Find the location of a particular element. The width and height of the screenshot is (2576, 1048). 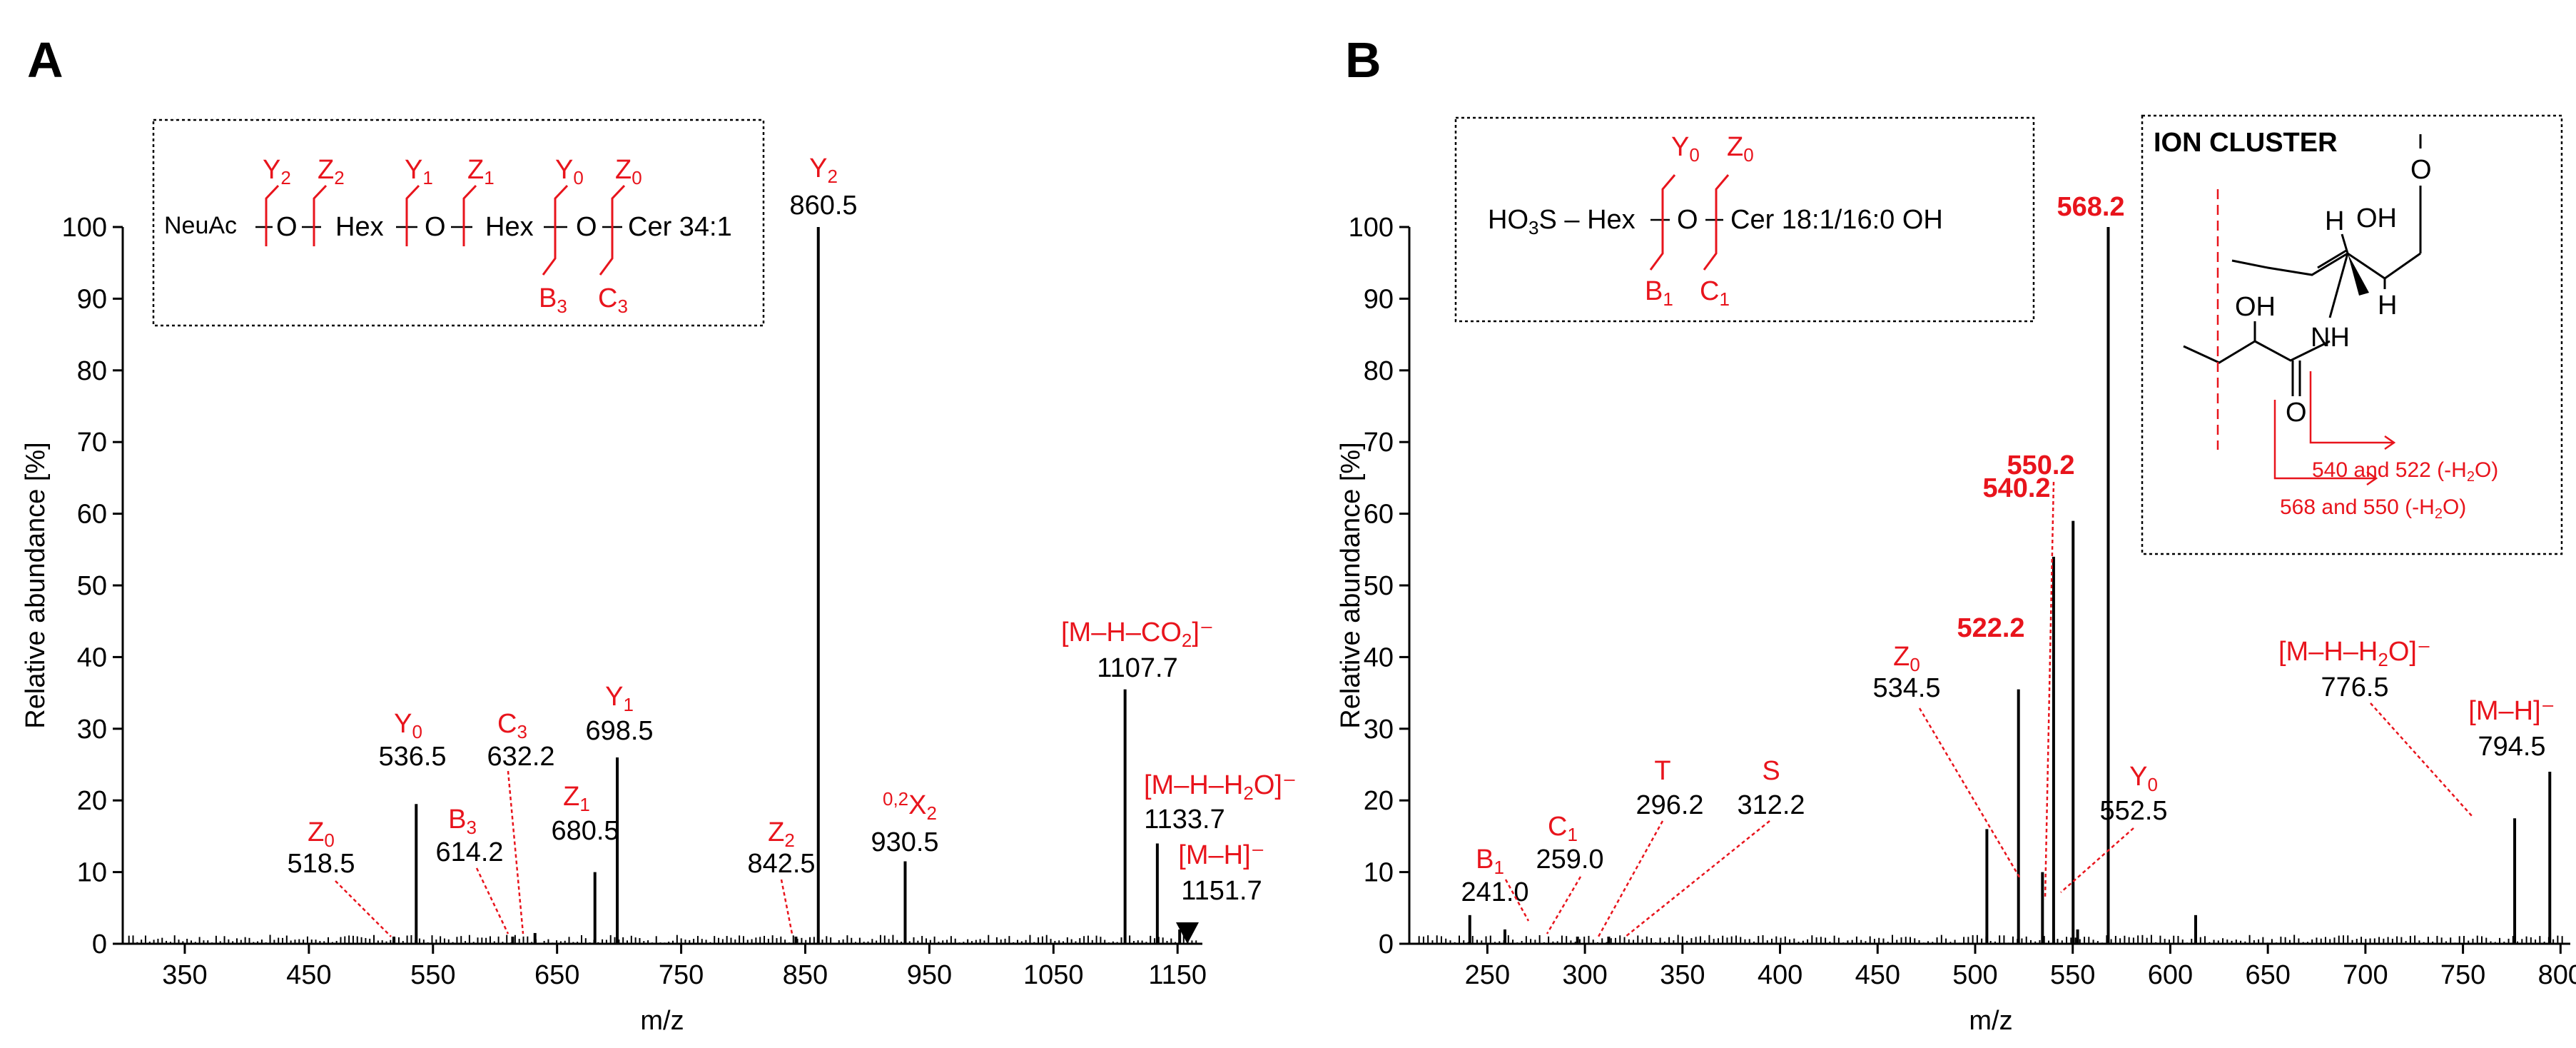

ion-cluster-note-1: 540 and 522 (-H2O) is located at coordinates (2405, 471).